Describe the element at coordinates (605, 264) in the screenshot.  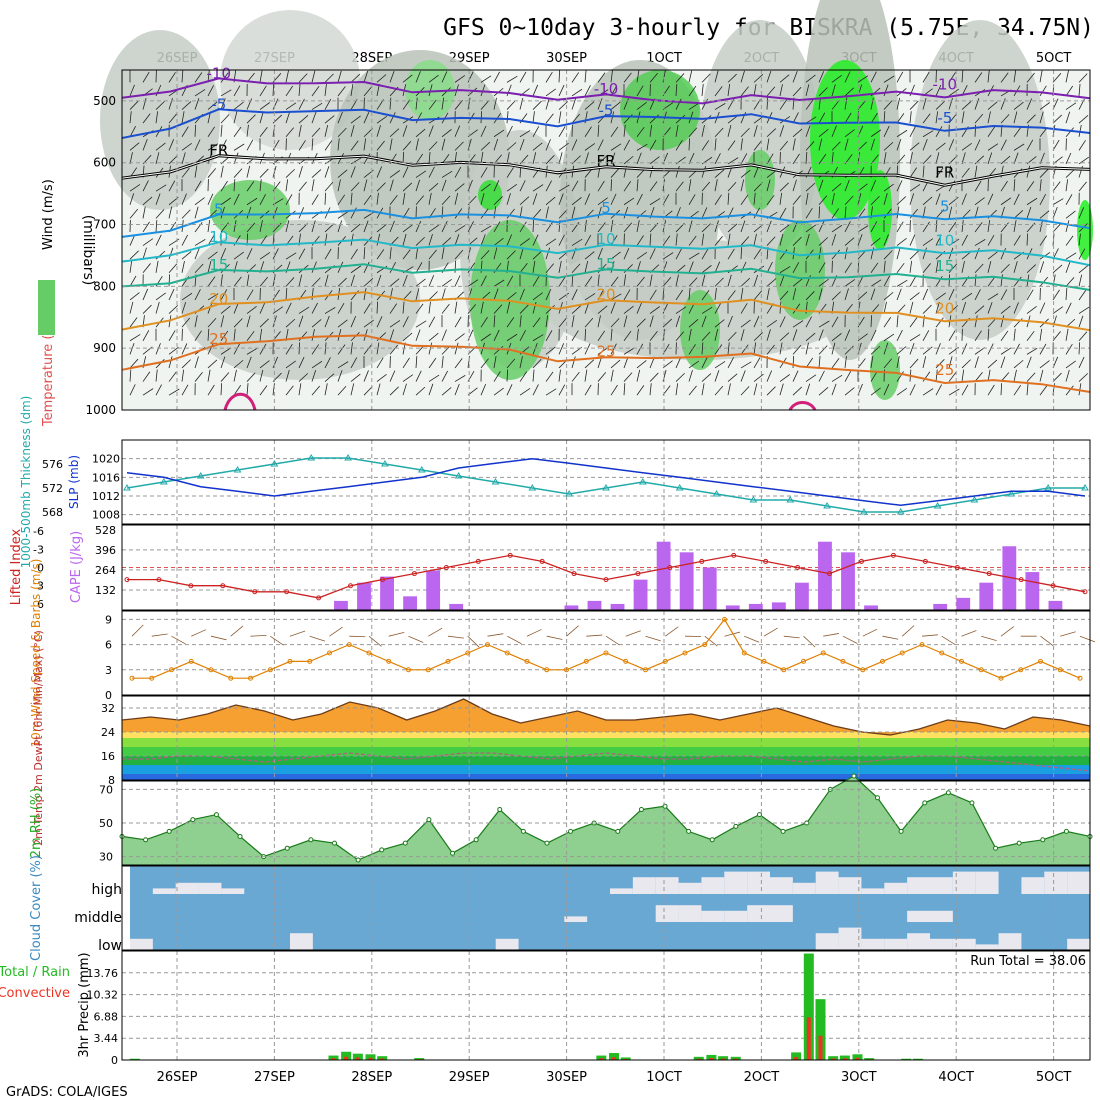
I see `isotherm-label: 15` at that location.